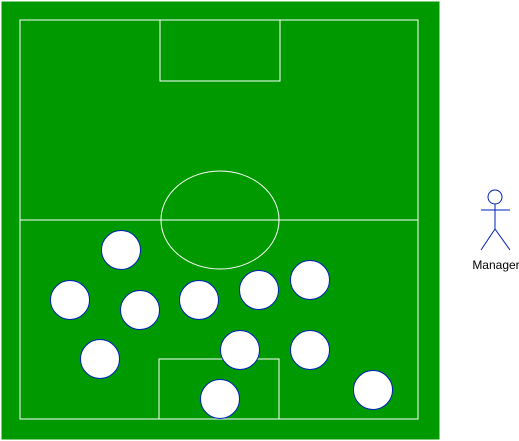 Image resolution: width=519 pixels, height=441 pixels. I want to click on manager-stick-figure-icon, so click(495, 220).